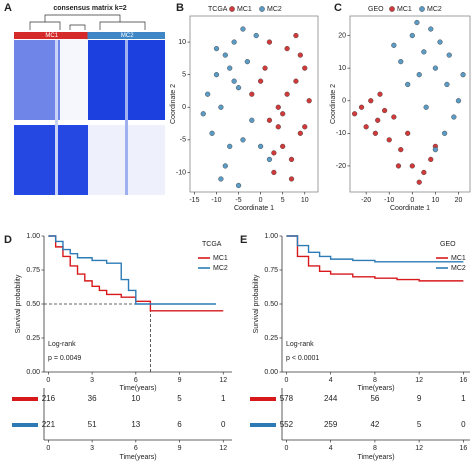 The image size is (474, 474). I want to click on plot-frame, so click(254, 104).